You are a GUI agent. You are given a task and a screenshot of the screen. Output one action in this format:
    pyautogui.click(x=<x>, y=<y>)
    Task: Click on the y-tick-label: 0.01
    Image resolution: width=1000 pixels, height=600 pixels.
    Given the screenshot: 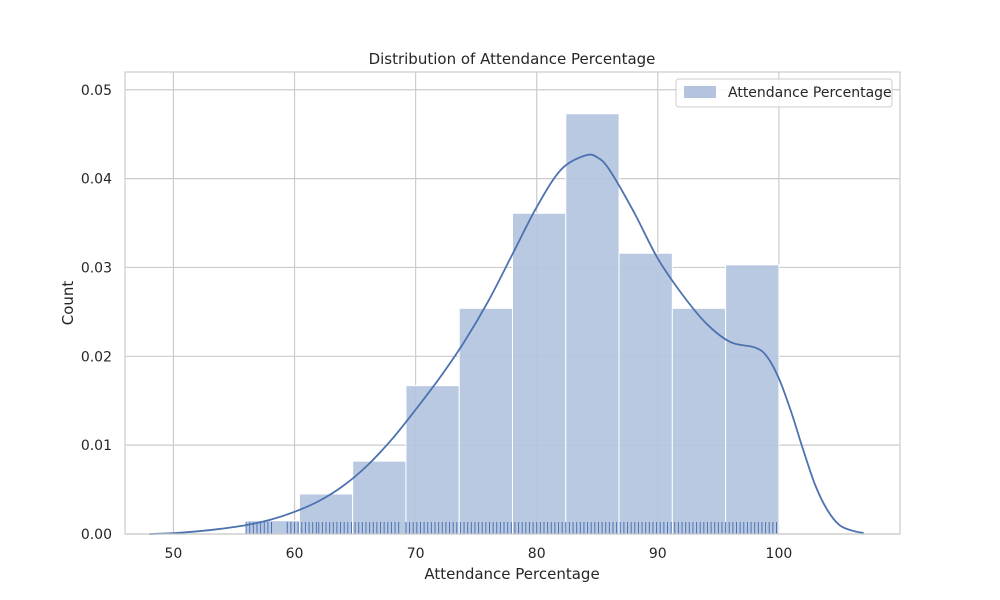 What is the action you would take?
    pyautogui.click(x=96, y=446)
    